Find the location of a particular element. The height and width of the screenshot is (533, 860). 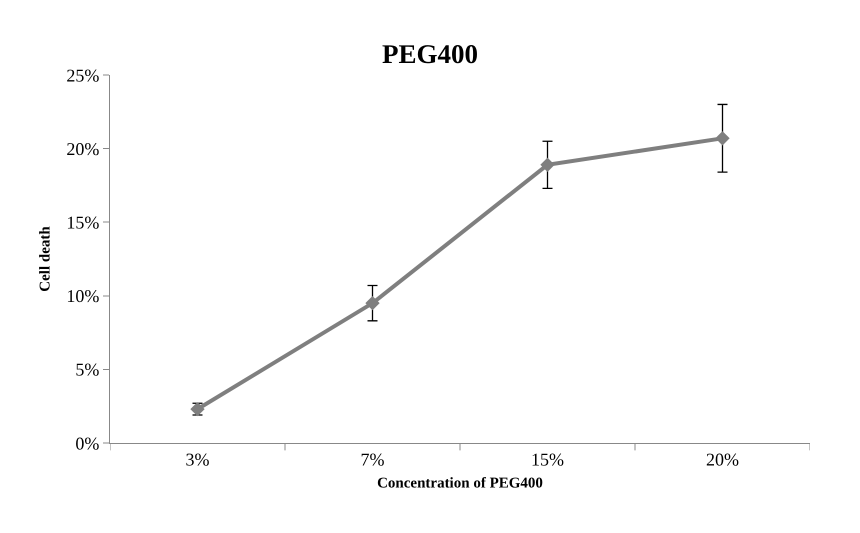

y-tick-label: 0% is located at coordinates (87, 443).